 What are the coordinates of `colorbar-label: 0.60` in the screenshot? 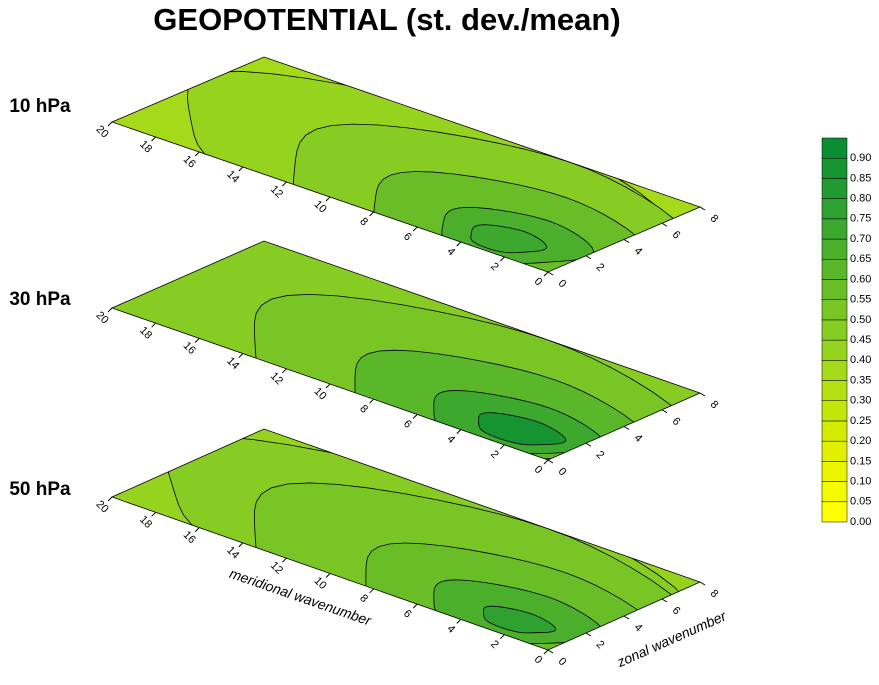 It's located at (860, 279).